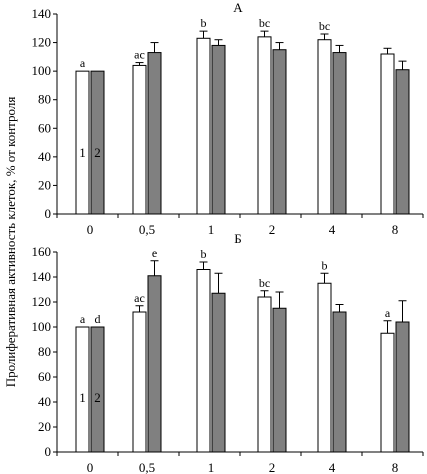  What do you see at coordinates (237, 238) in the screenshot?
I see `panel-b-title: Б` at bounding box center [237, 238].